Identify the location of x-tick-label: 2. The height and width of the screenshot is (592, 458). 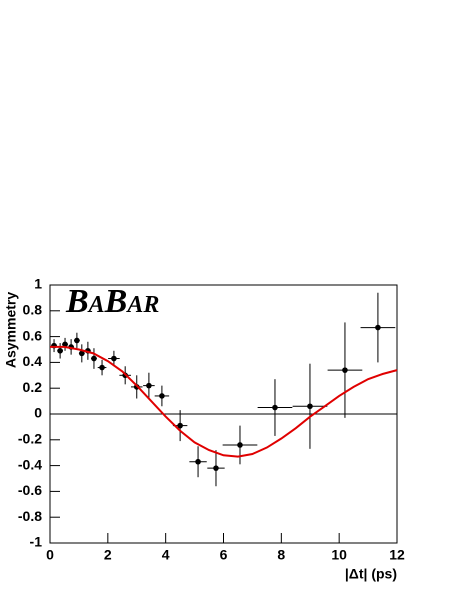
(108, 555).